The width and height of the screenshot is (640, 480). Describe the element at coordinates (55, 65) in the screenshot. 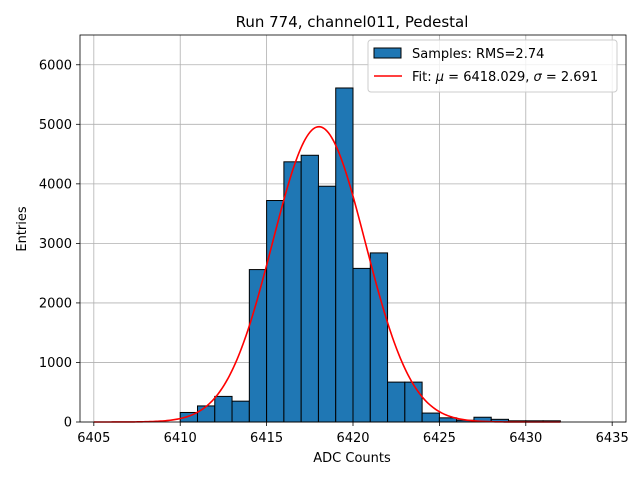

I see `y-tick-label: 6000` at that location.